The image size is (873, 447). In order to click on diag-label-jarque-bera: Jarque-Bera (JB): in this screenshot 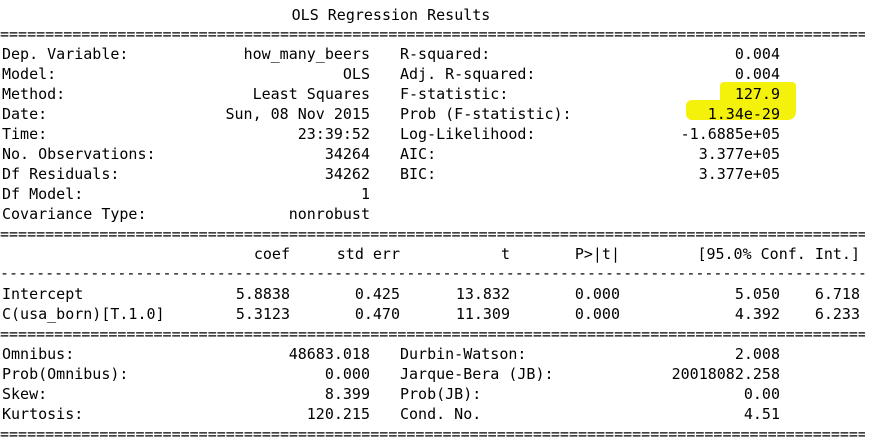, I will do `click(477, 374)`.